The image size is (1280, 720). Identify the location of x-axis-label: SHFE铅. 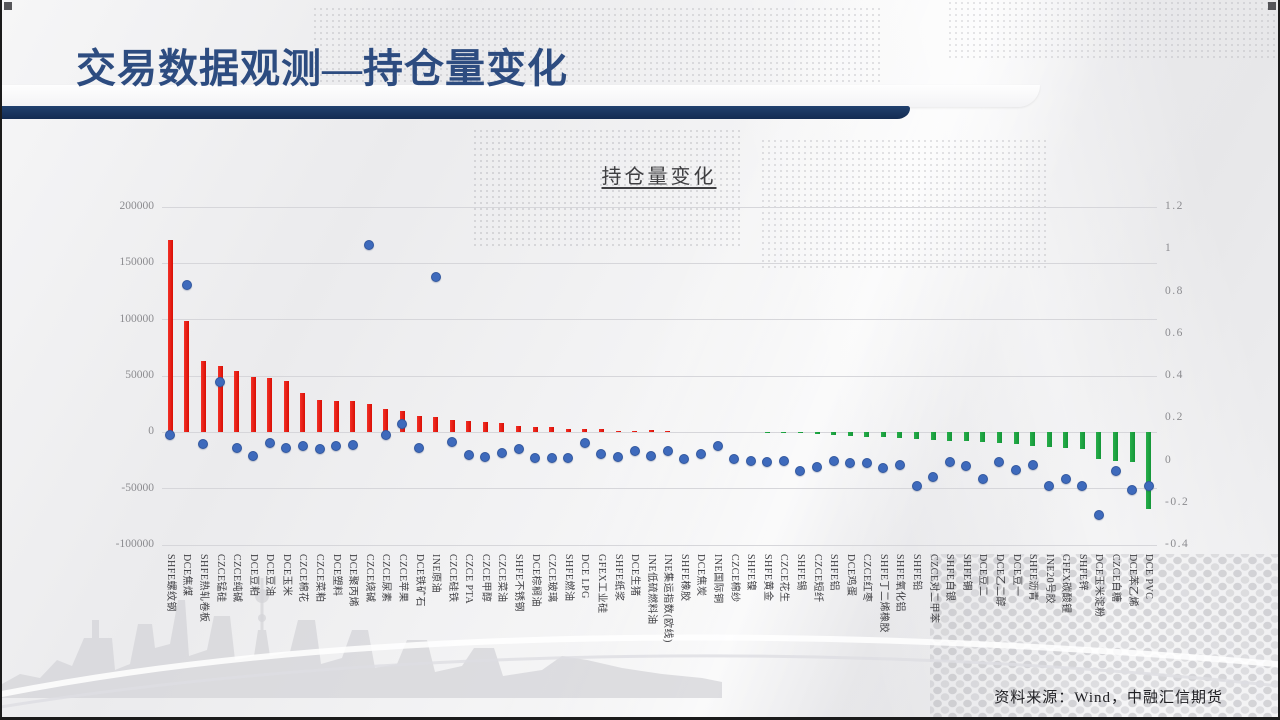
(917, 572).